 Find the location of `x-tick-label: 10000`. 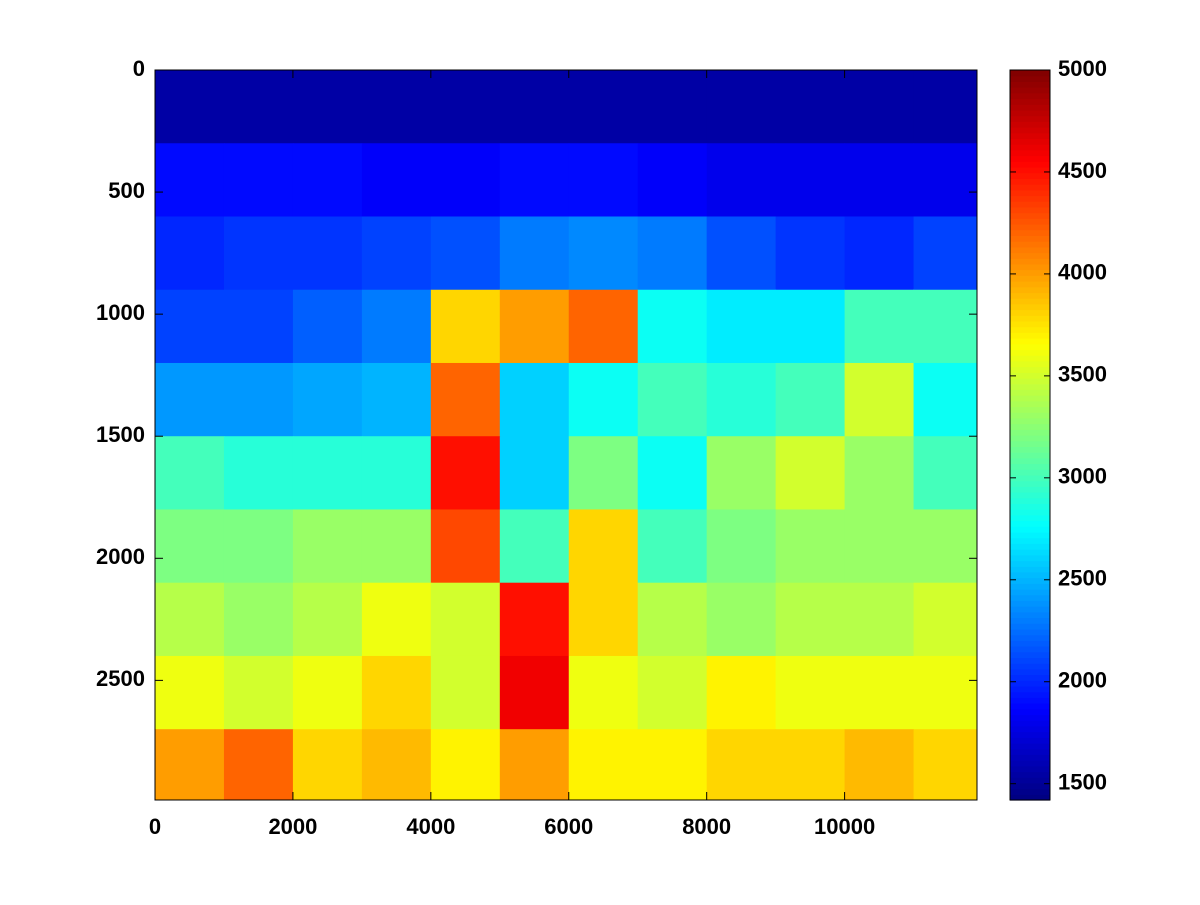

x-tick-label: 10000 is located at coordinates (844, 826).